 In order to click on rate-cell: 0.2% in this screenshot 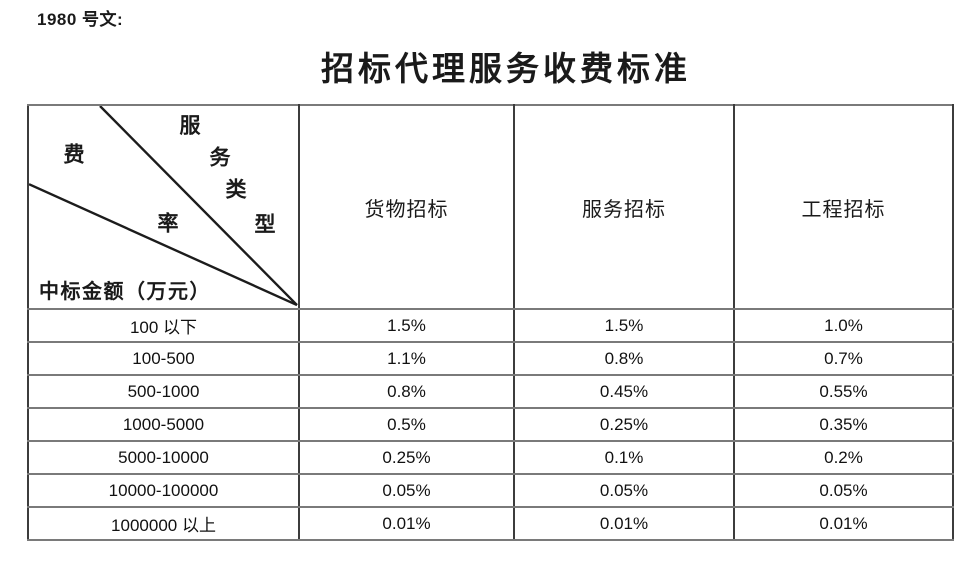, I will do `click(843, 457)`.